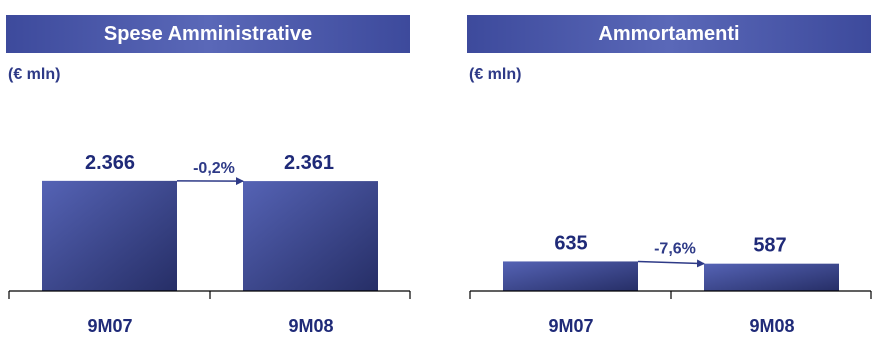 This screenshot has width=881, height=339. Describe the element at coordinates (214, 168) in the screenshot. I see `change-label: -0,2%` at that location.